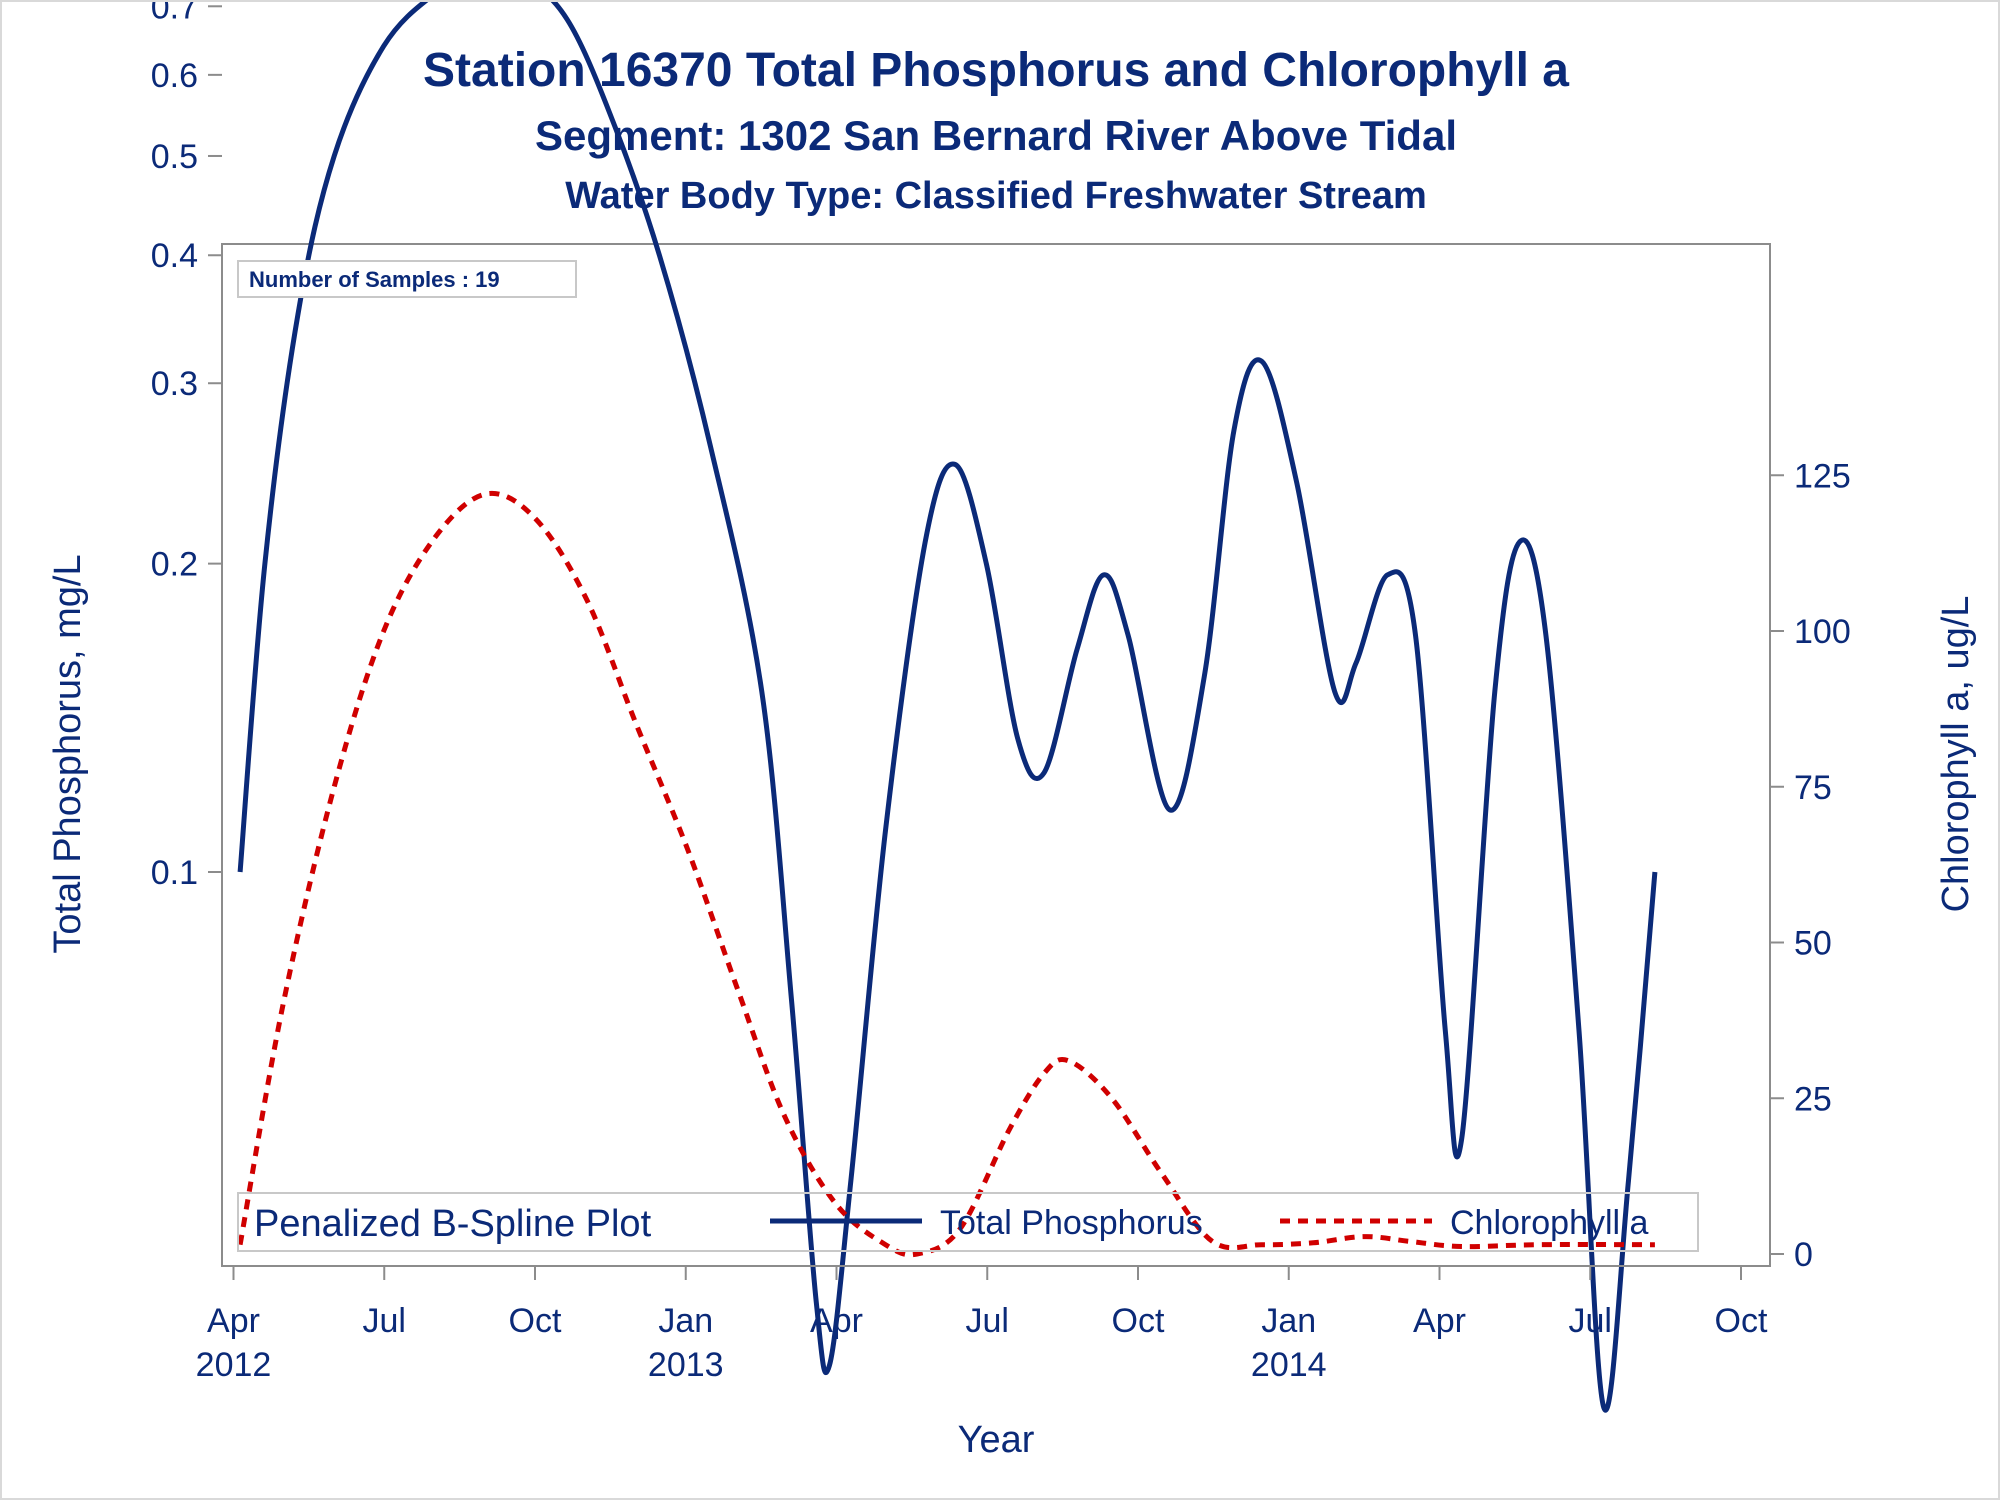  I want to click on y-right-tick-label: 75, so click(1813, 788).